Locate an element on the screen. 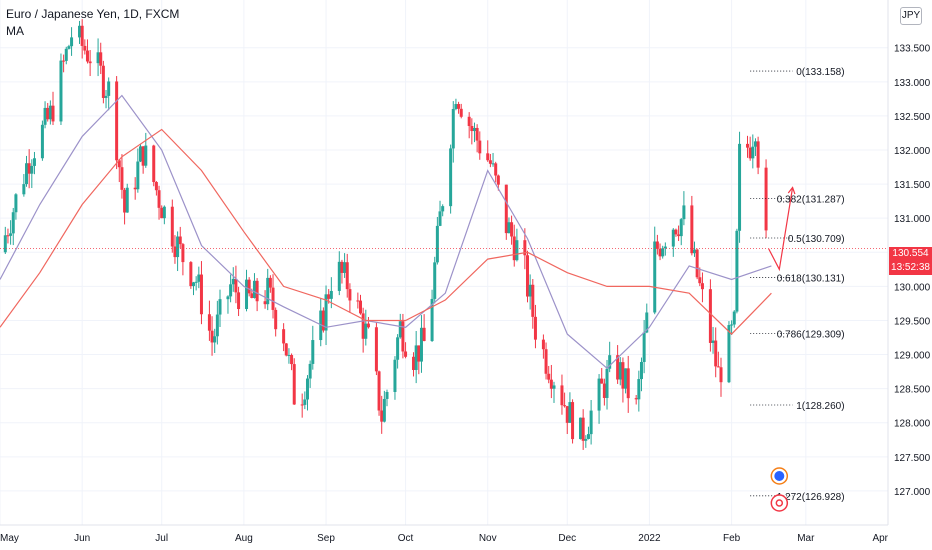  bar-countdown: 13:52:38 is located at coordinates (910, 267).